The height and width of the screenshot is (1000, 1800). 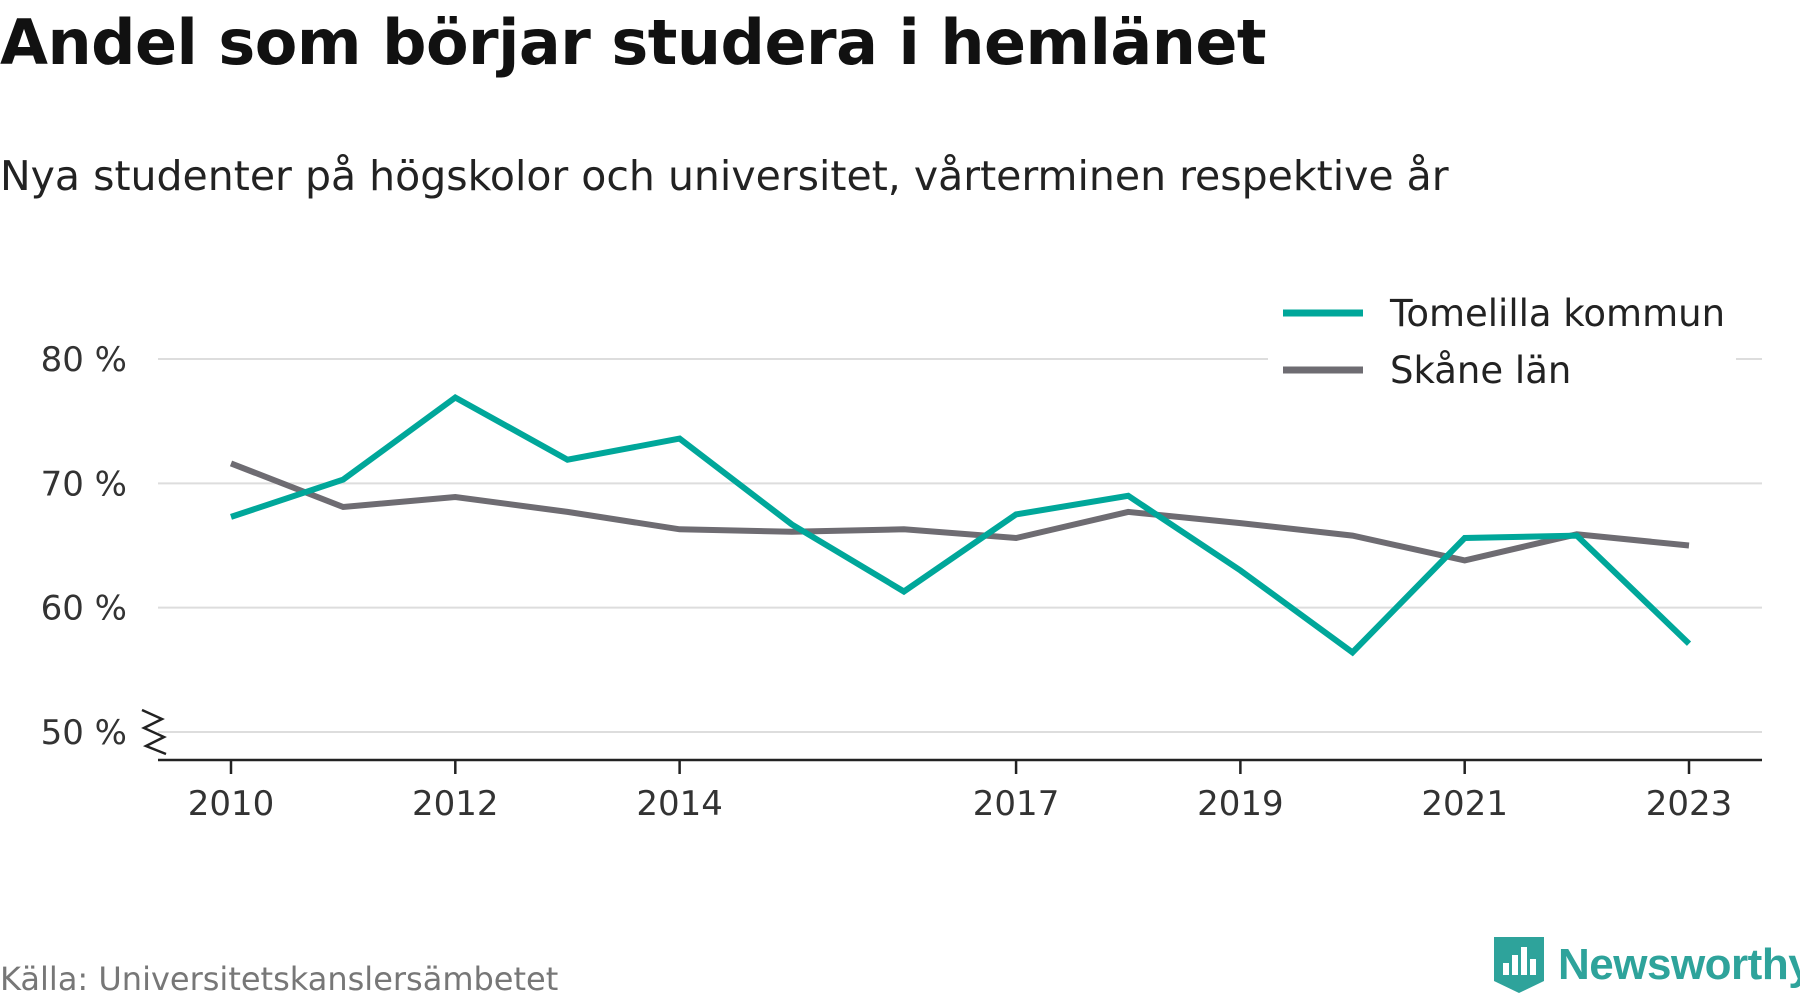 What do you see at coordinates (1679, 964) in the screenshot?
I see `brand-name: Newsworthy` at bounding box center [1679, 964].